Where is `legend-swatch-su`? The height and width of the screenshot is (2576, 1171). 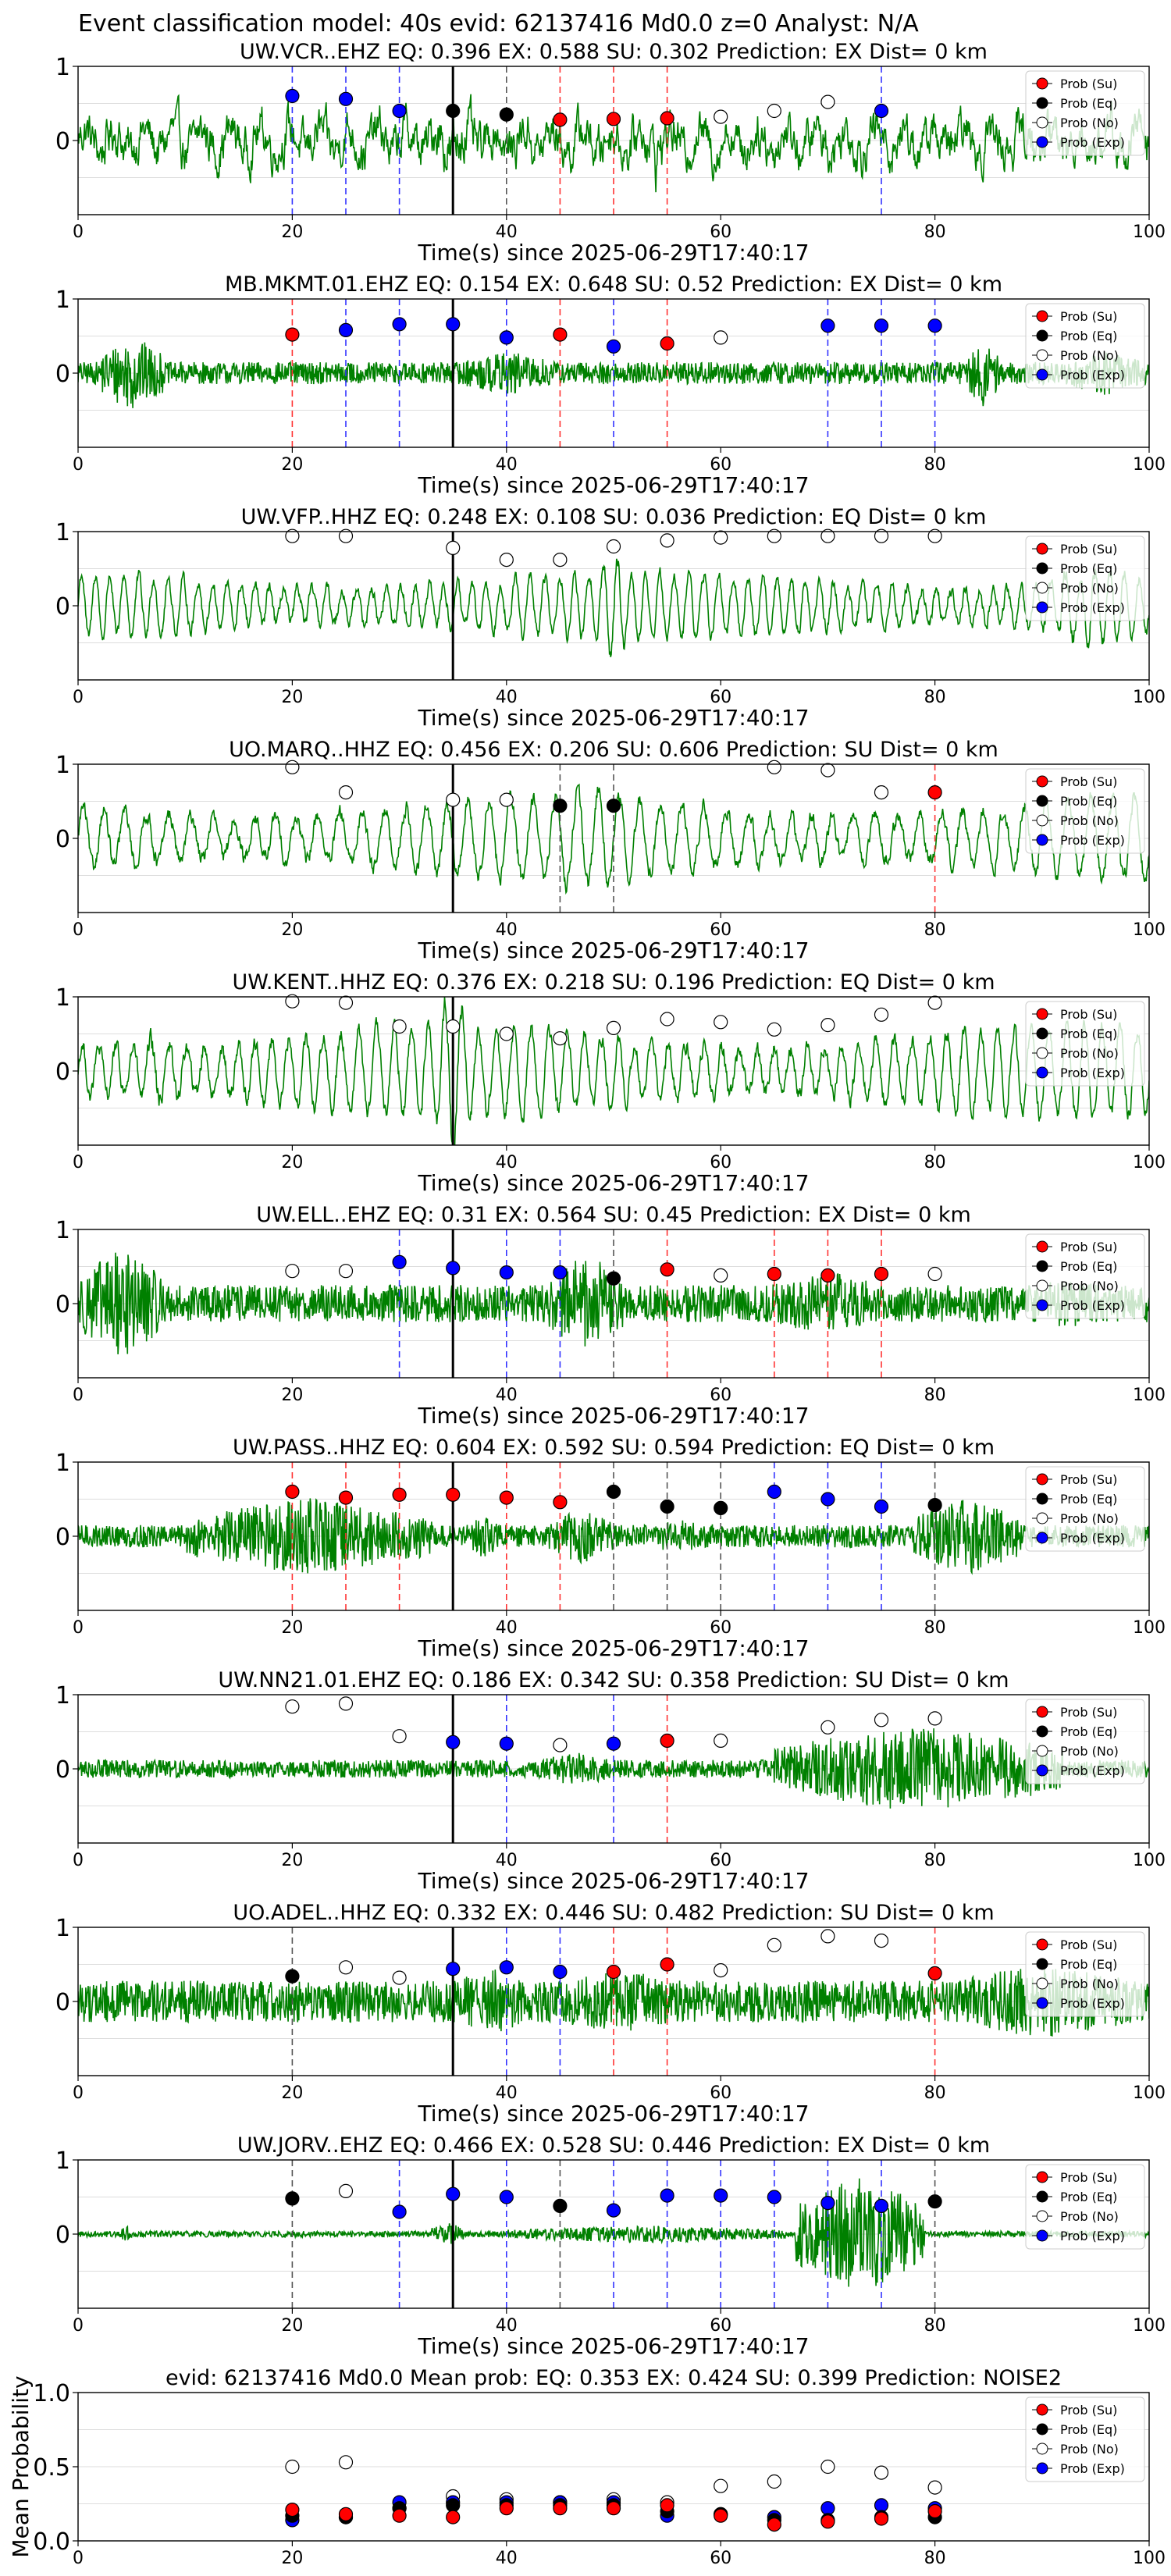 legend-swatch-su is located at coordinates (1042, 781).